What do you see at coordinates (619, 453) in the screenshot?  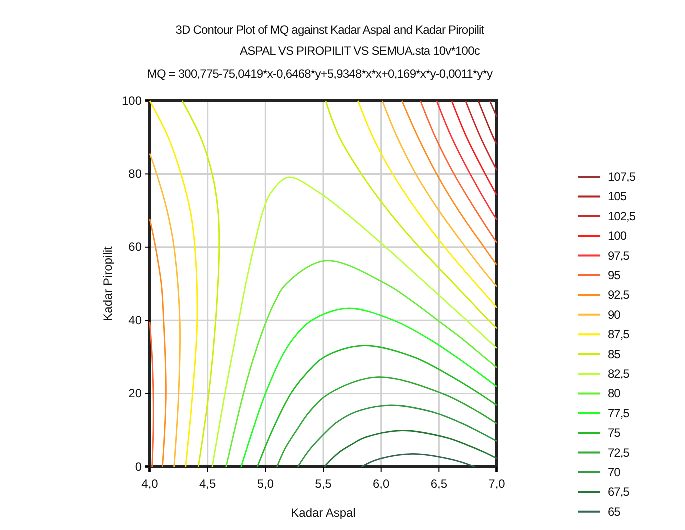 I see `legend-label: 72,5` at bounding box center [619, 453].